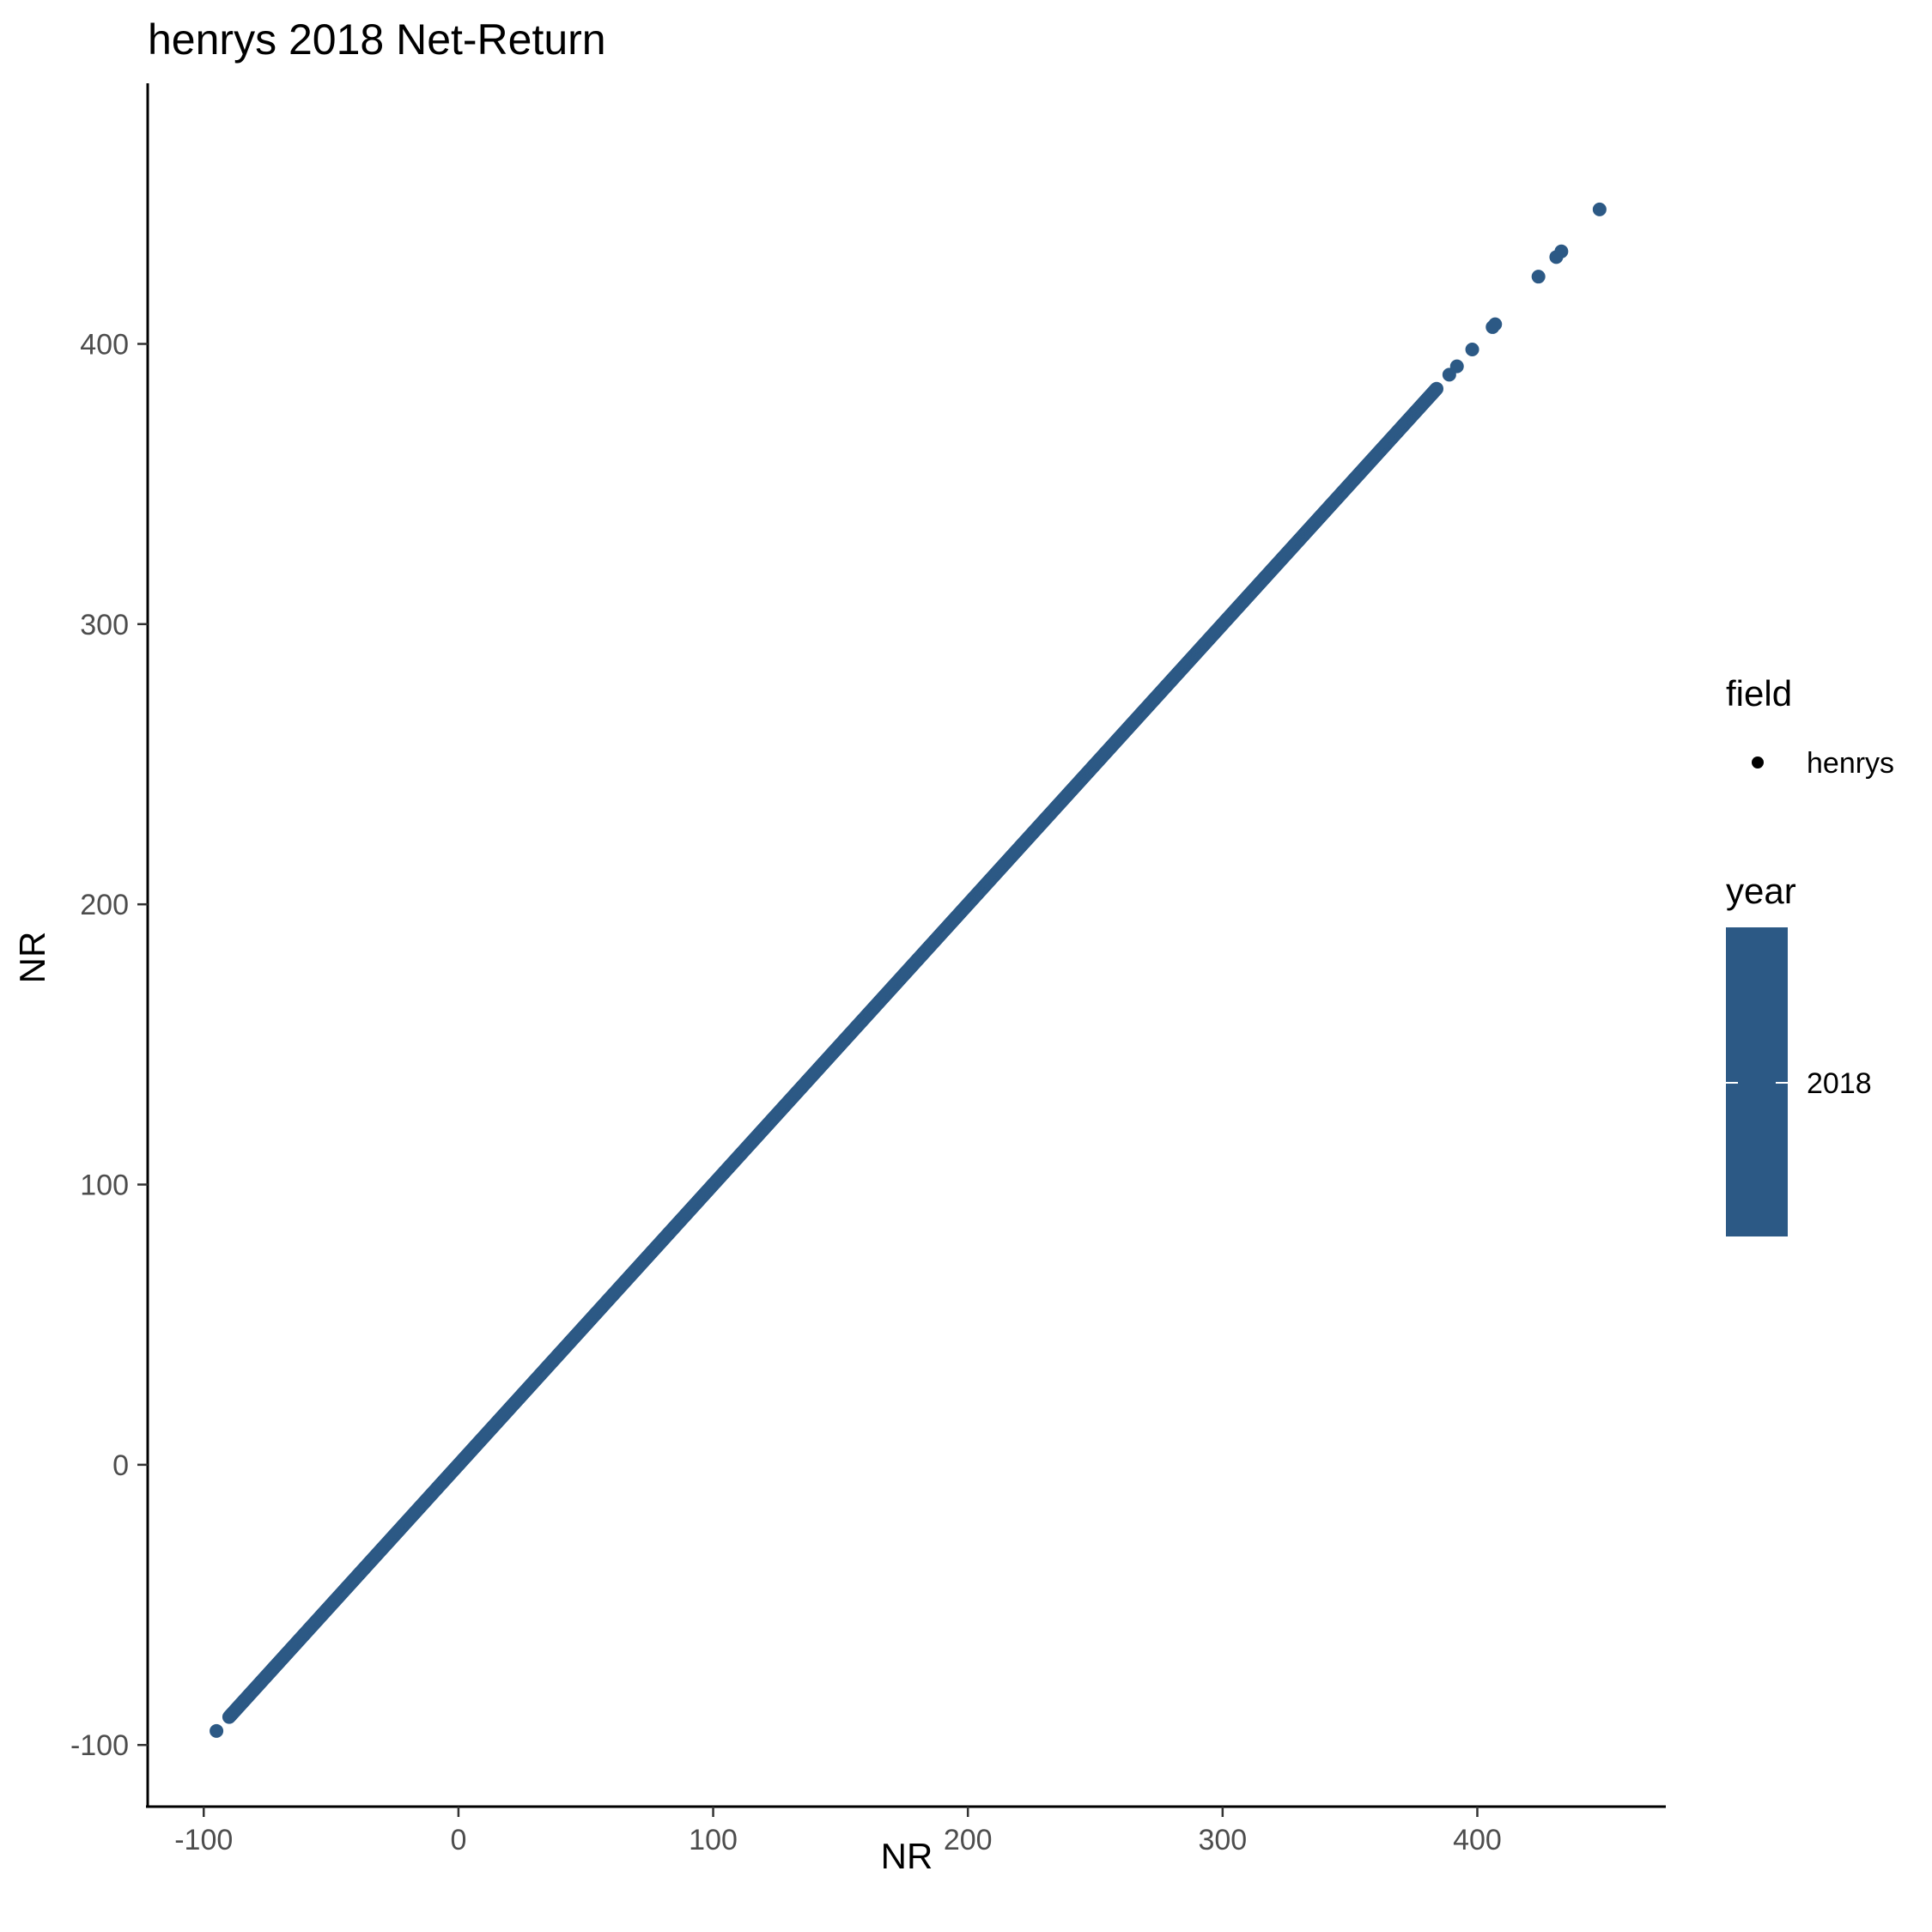  What do you see at coordinates (1810, 954) in the screenshot?
I see `legend: field henrys year 2018` at bounding box center [1810, 954].